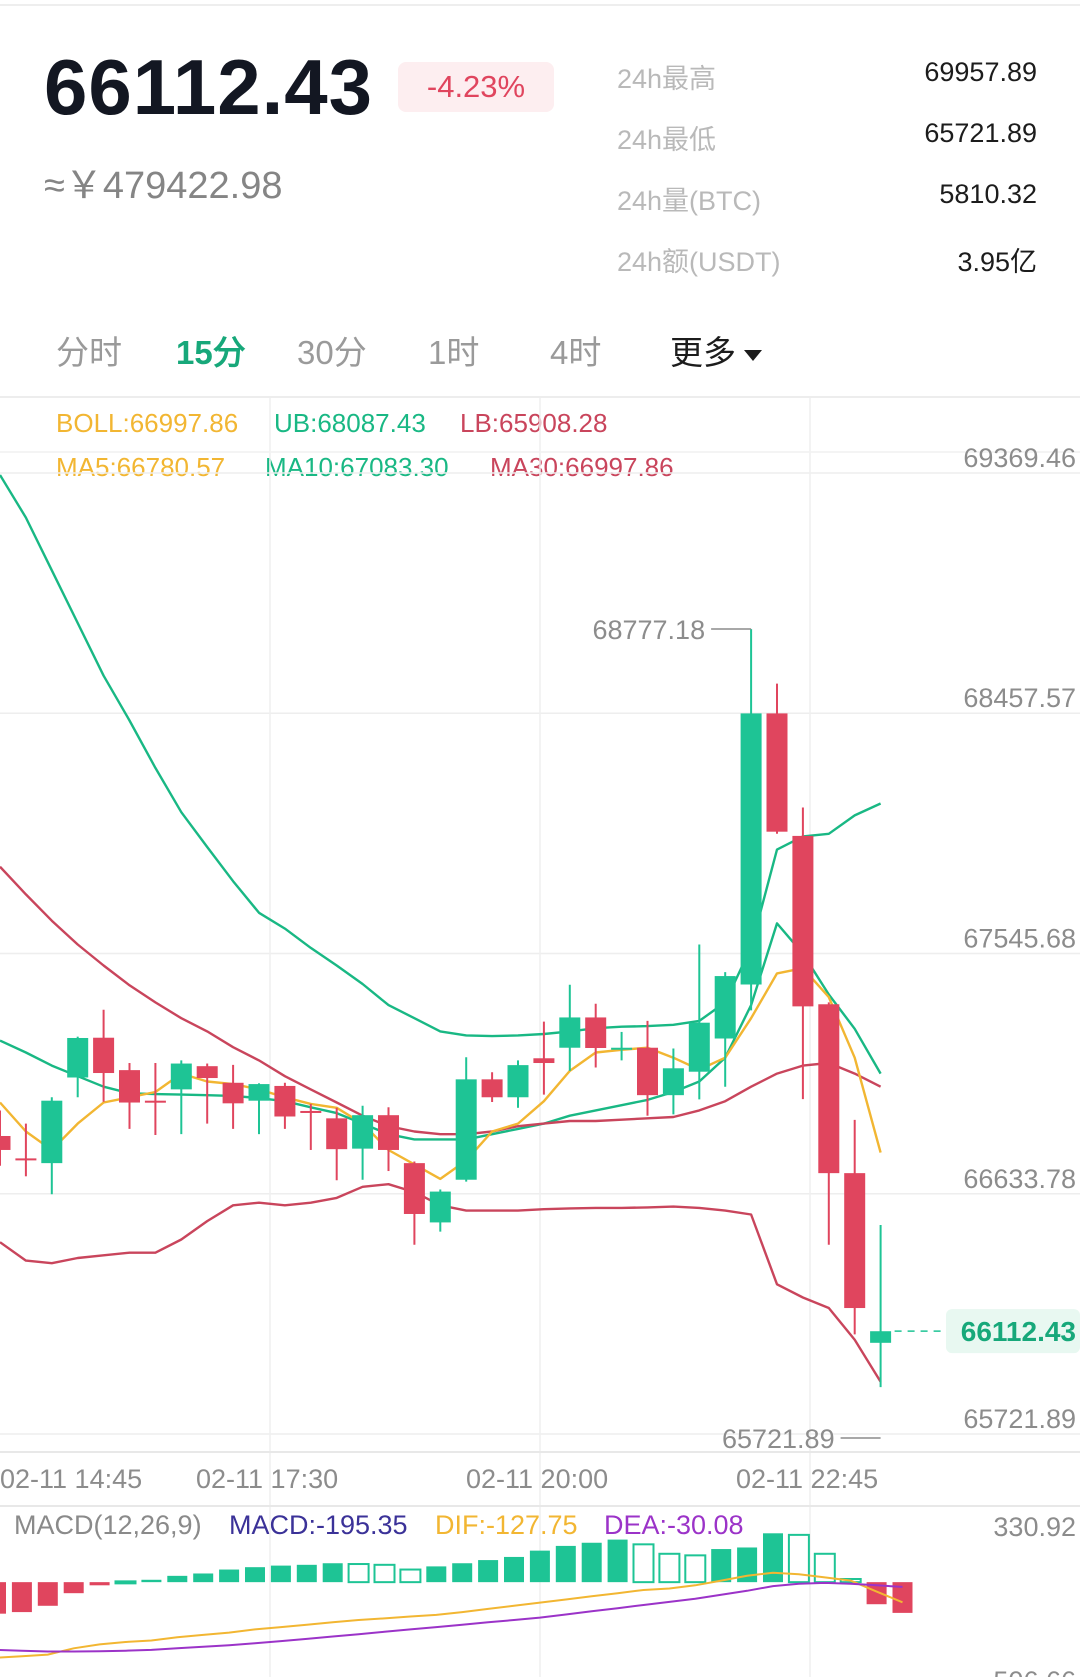  I want to click on current-price-label: 66112.43, so click(1018, 1331).